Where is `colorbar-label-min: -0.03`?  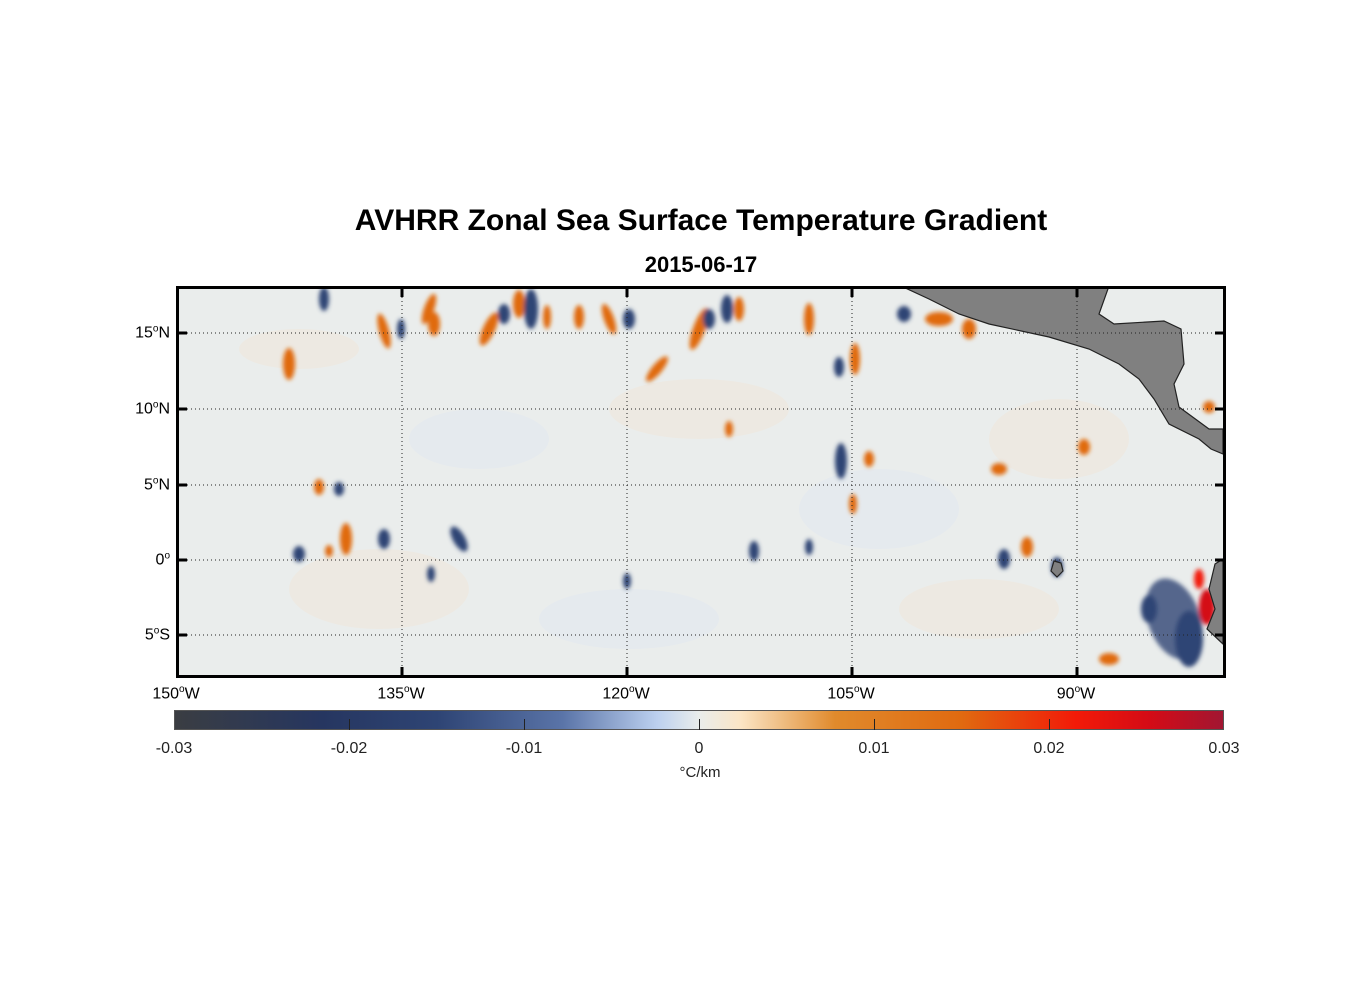
colorbar-label-min: -0.03 is located at coordinates (174, 748).